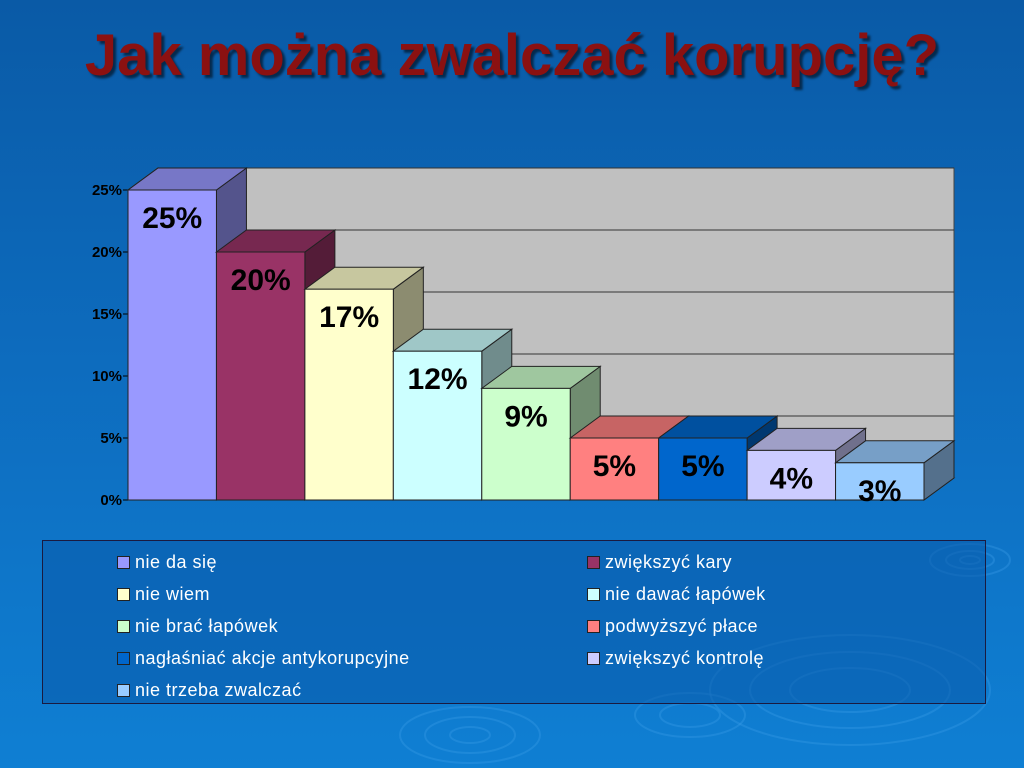  I want to click on bar-data-label: 9%, so click(525, 416).